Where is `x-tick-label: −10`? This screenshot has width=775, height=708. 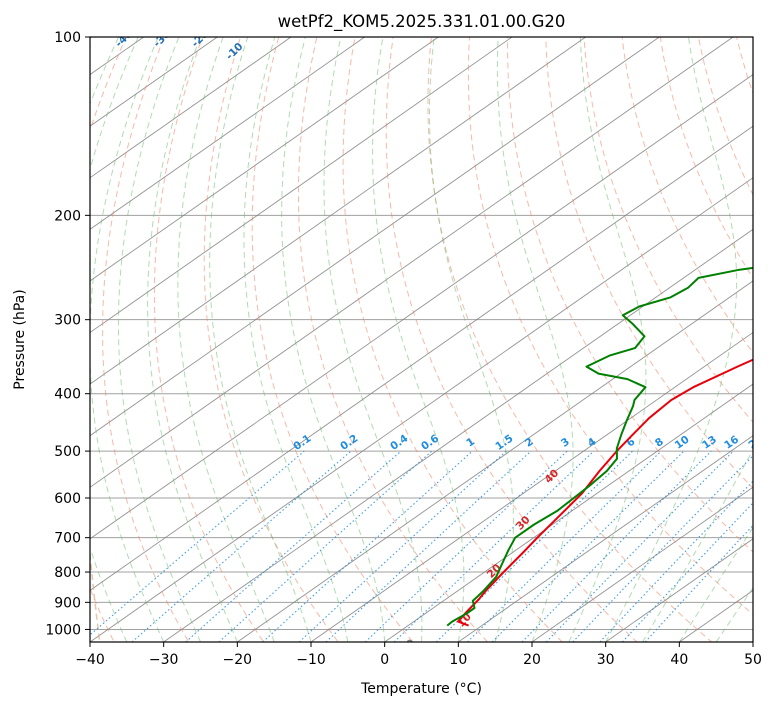
x-tick-label: −10 is located at coordinates (311, 660).